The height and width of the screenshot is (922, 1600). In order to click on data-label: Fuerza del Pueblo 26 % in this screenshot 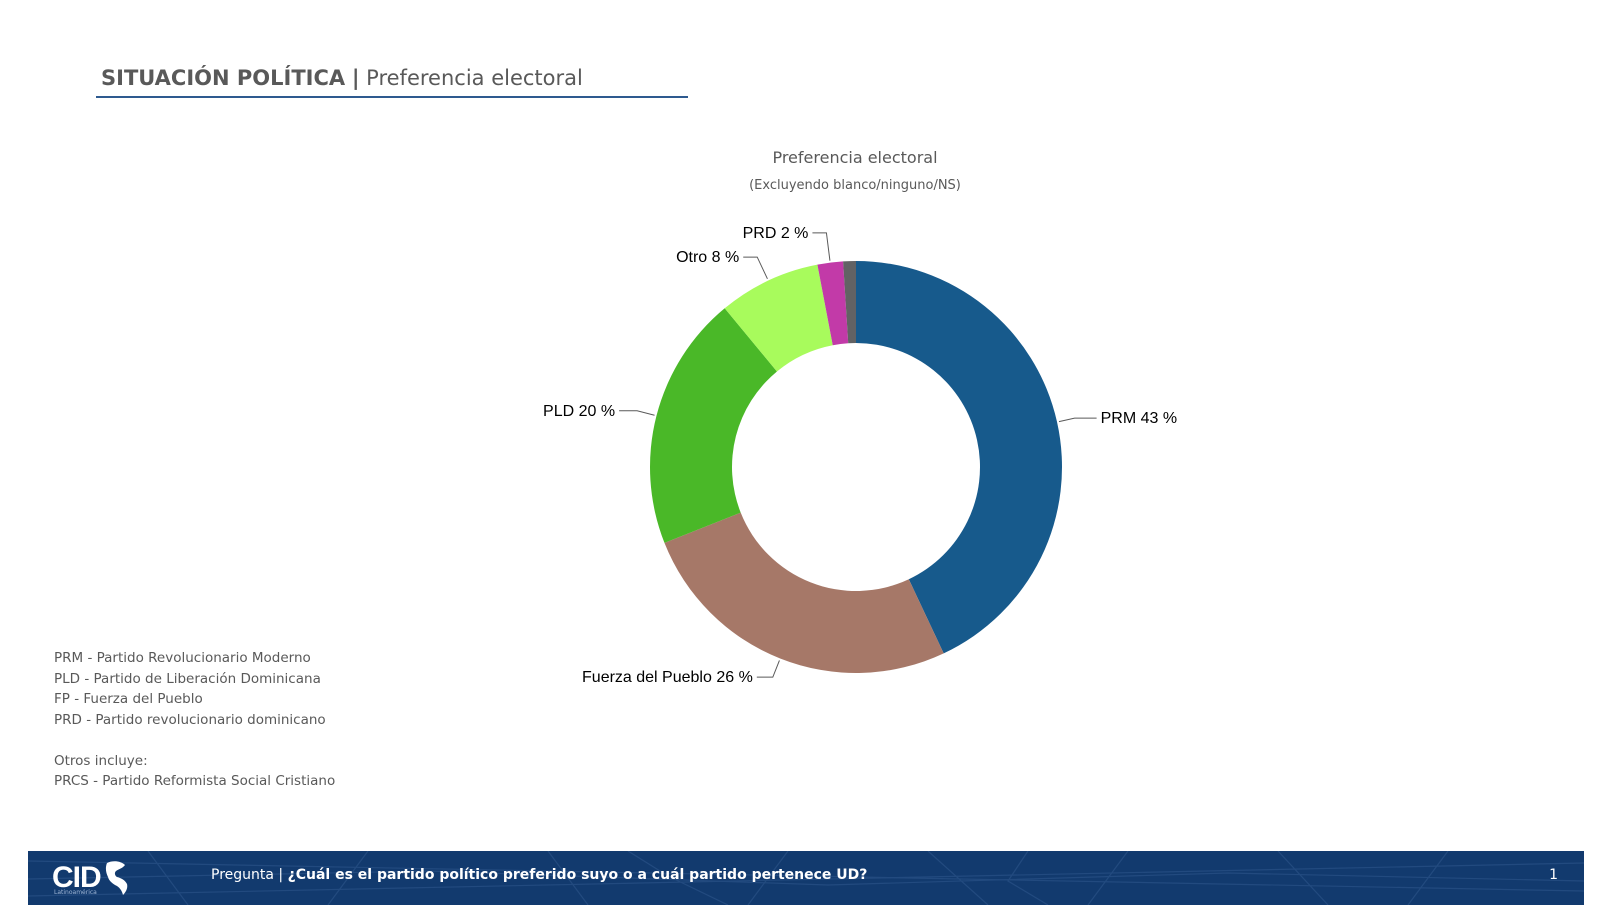, I will do `click(667, 677)`.